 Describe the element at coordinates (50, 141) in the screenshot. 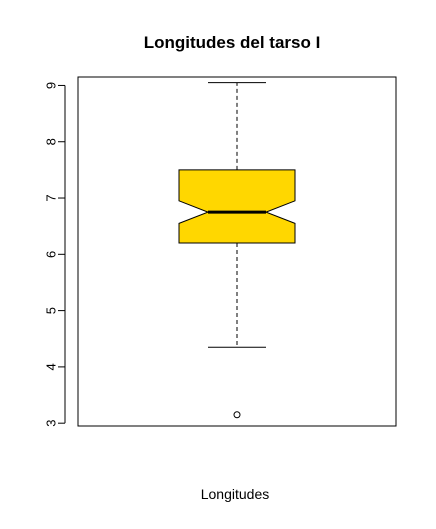

I see `y-tick-label: 8` at that location.